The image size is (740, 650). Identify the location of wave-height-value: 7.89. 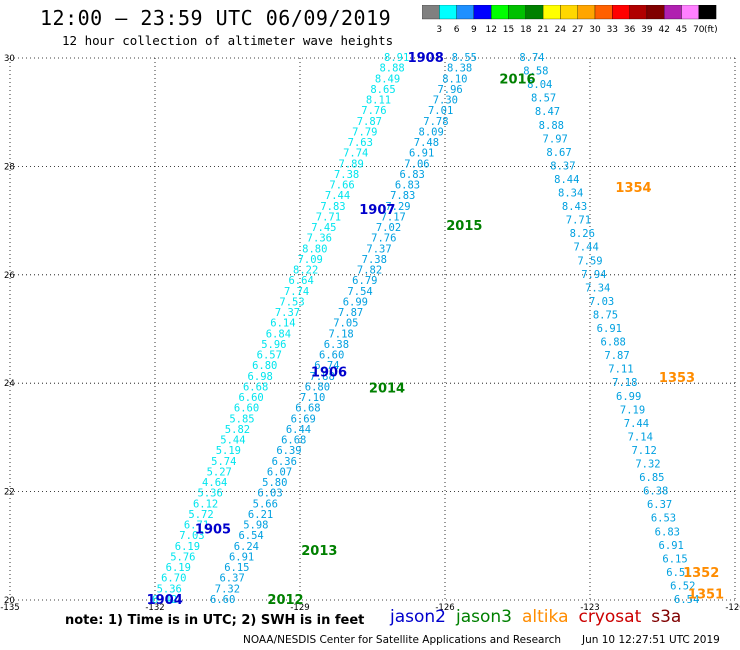
(351, 164).